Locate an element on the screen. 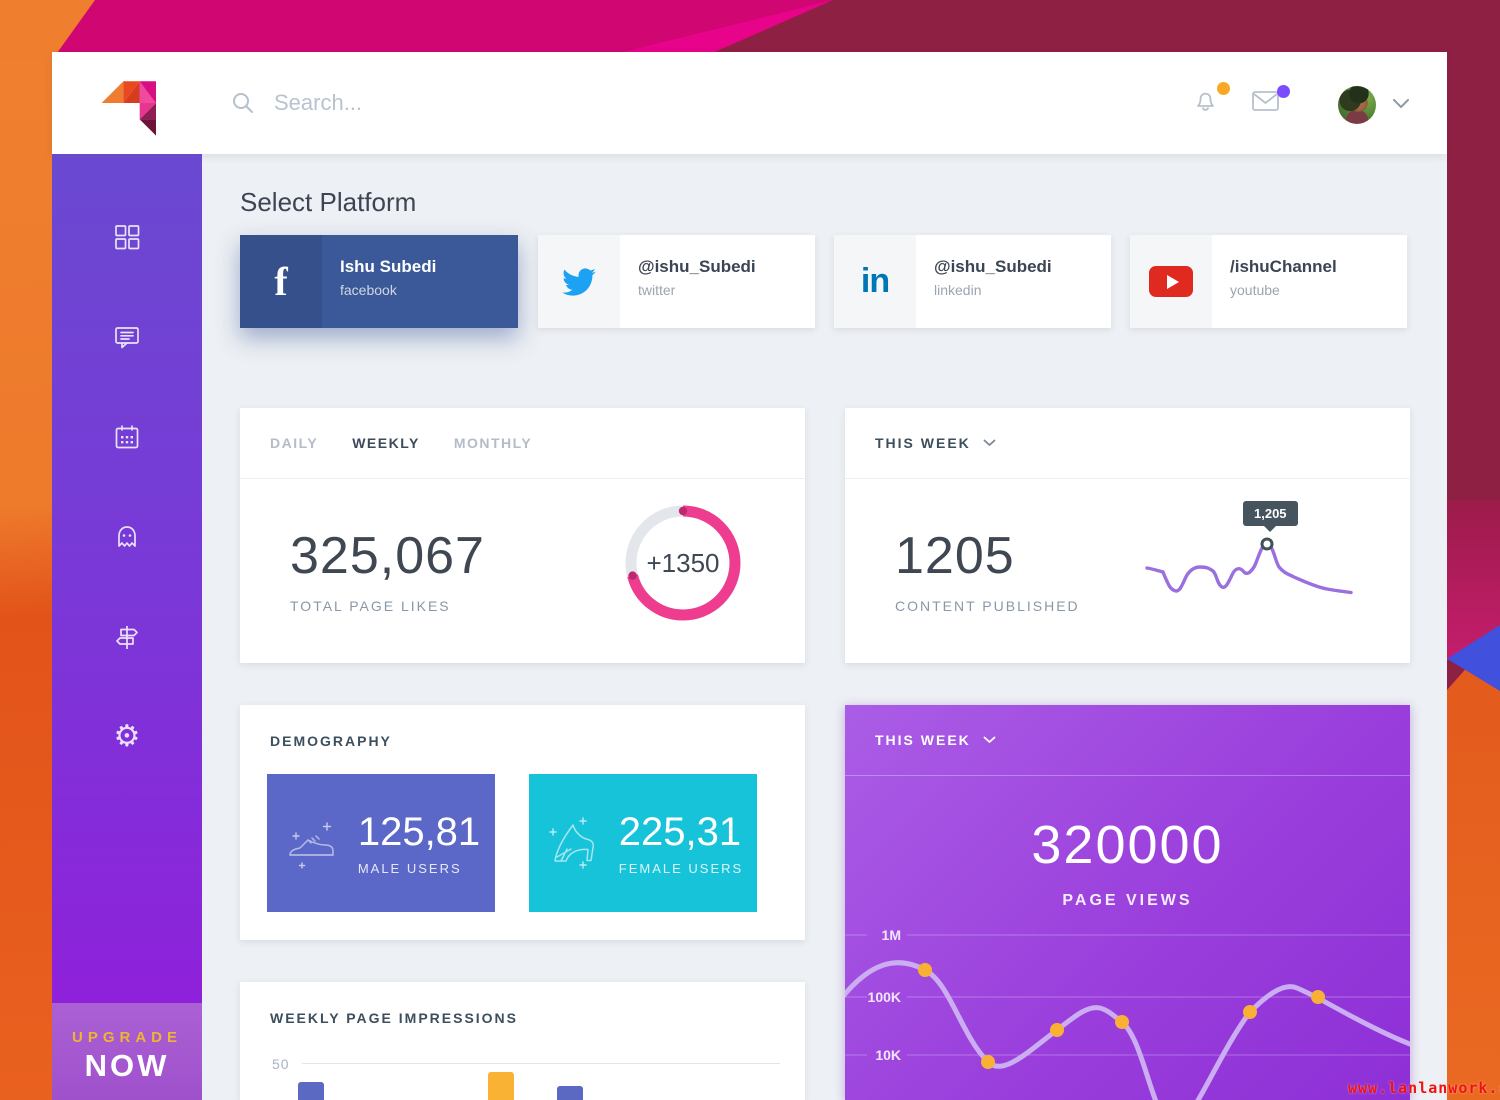 The image size is (1500, 1100). facebook-icon-box: f is located at coordinates (281, 281).